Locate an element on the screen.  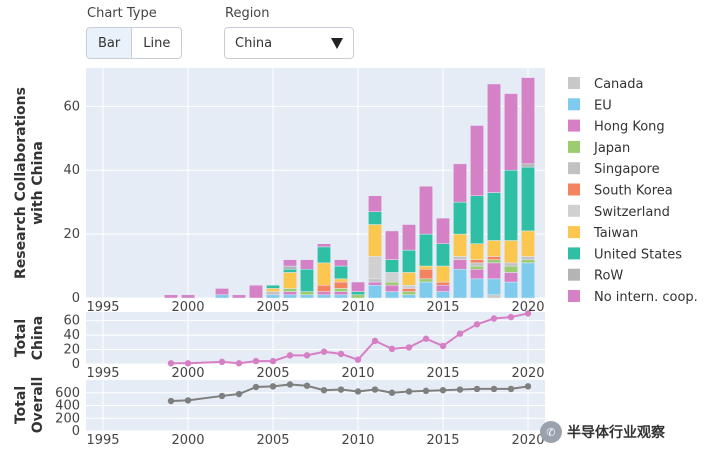
x-tick-label: 2020 is located at coordinates (527, 440).